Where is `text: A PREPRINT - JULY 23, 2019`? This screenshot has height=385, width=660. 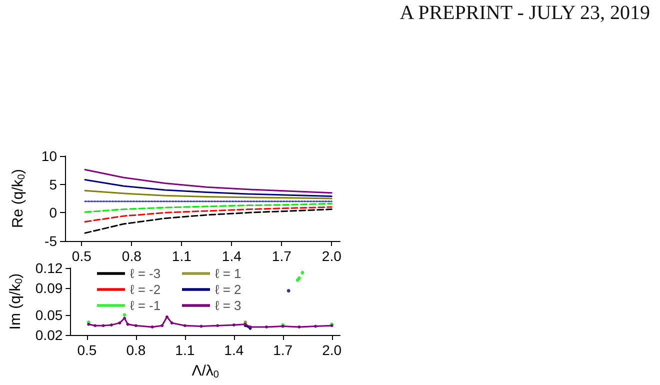
text: A PREPRINT - JULY 23, 2019 is located at coordinates (525, 13).